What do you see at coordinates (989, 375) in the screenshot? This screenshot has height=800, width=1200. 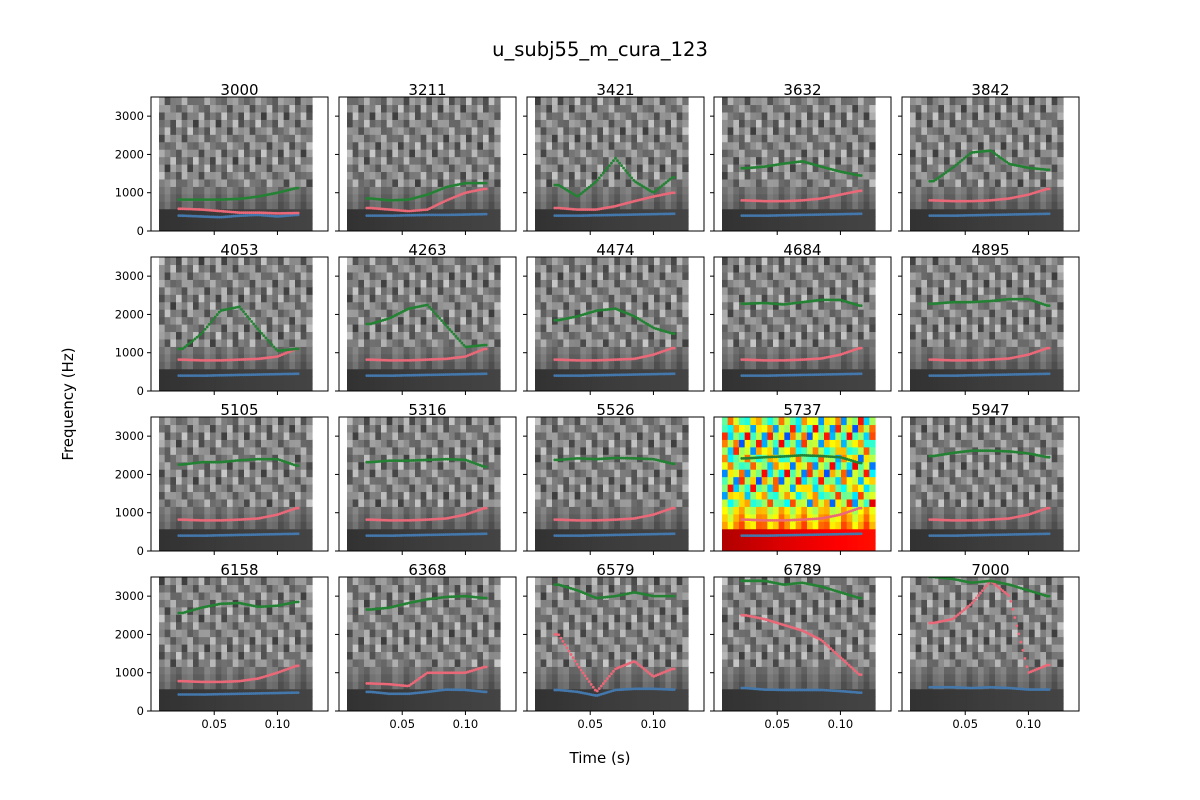 I see `f1-track` at bounding box center [989, 375].